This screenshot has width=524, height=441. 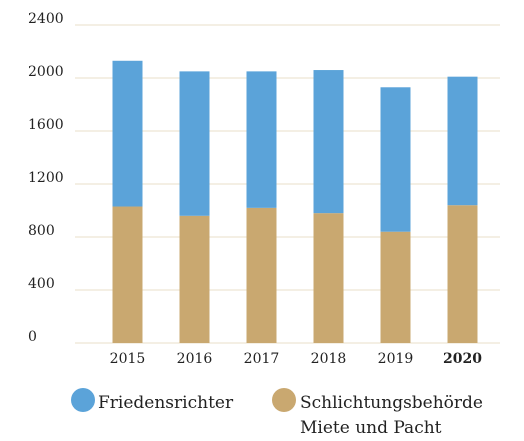 What do you see at coordinates (46, 72) in the screenshot?
I see `y-tick-label: 2000` at bounding box center [46, 72].